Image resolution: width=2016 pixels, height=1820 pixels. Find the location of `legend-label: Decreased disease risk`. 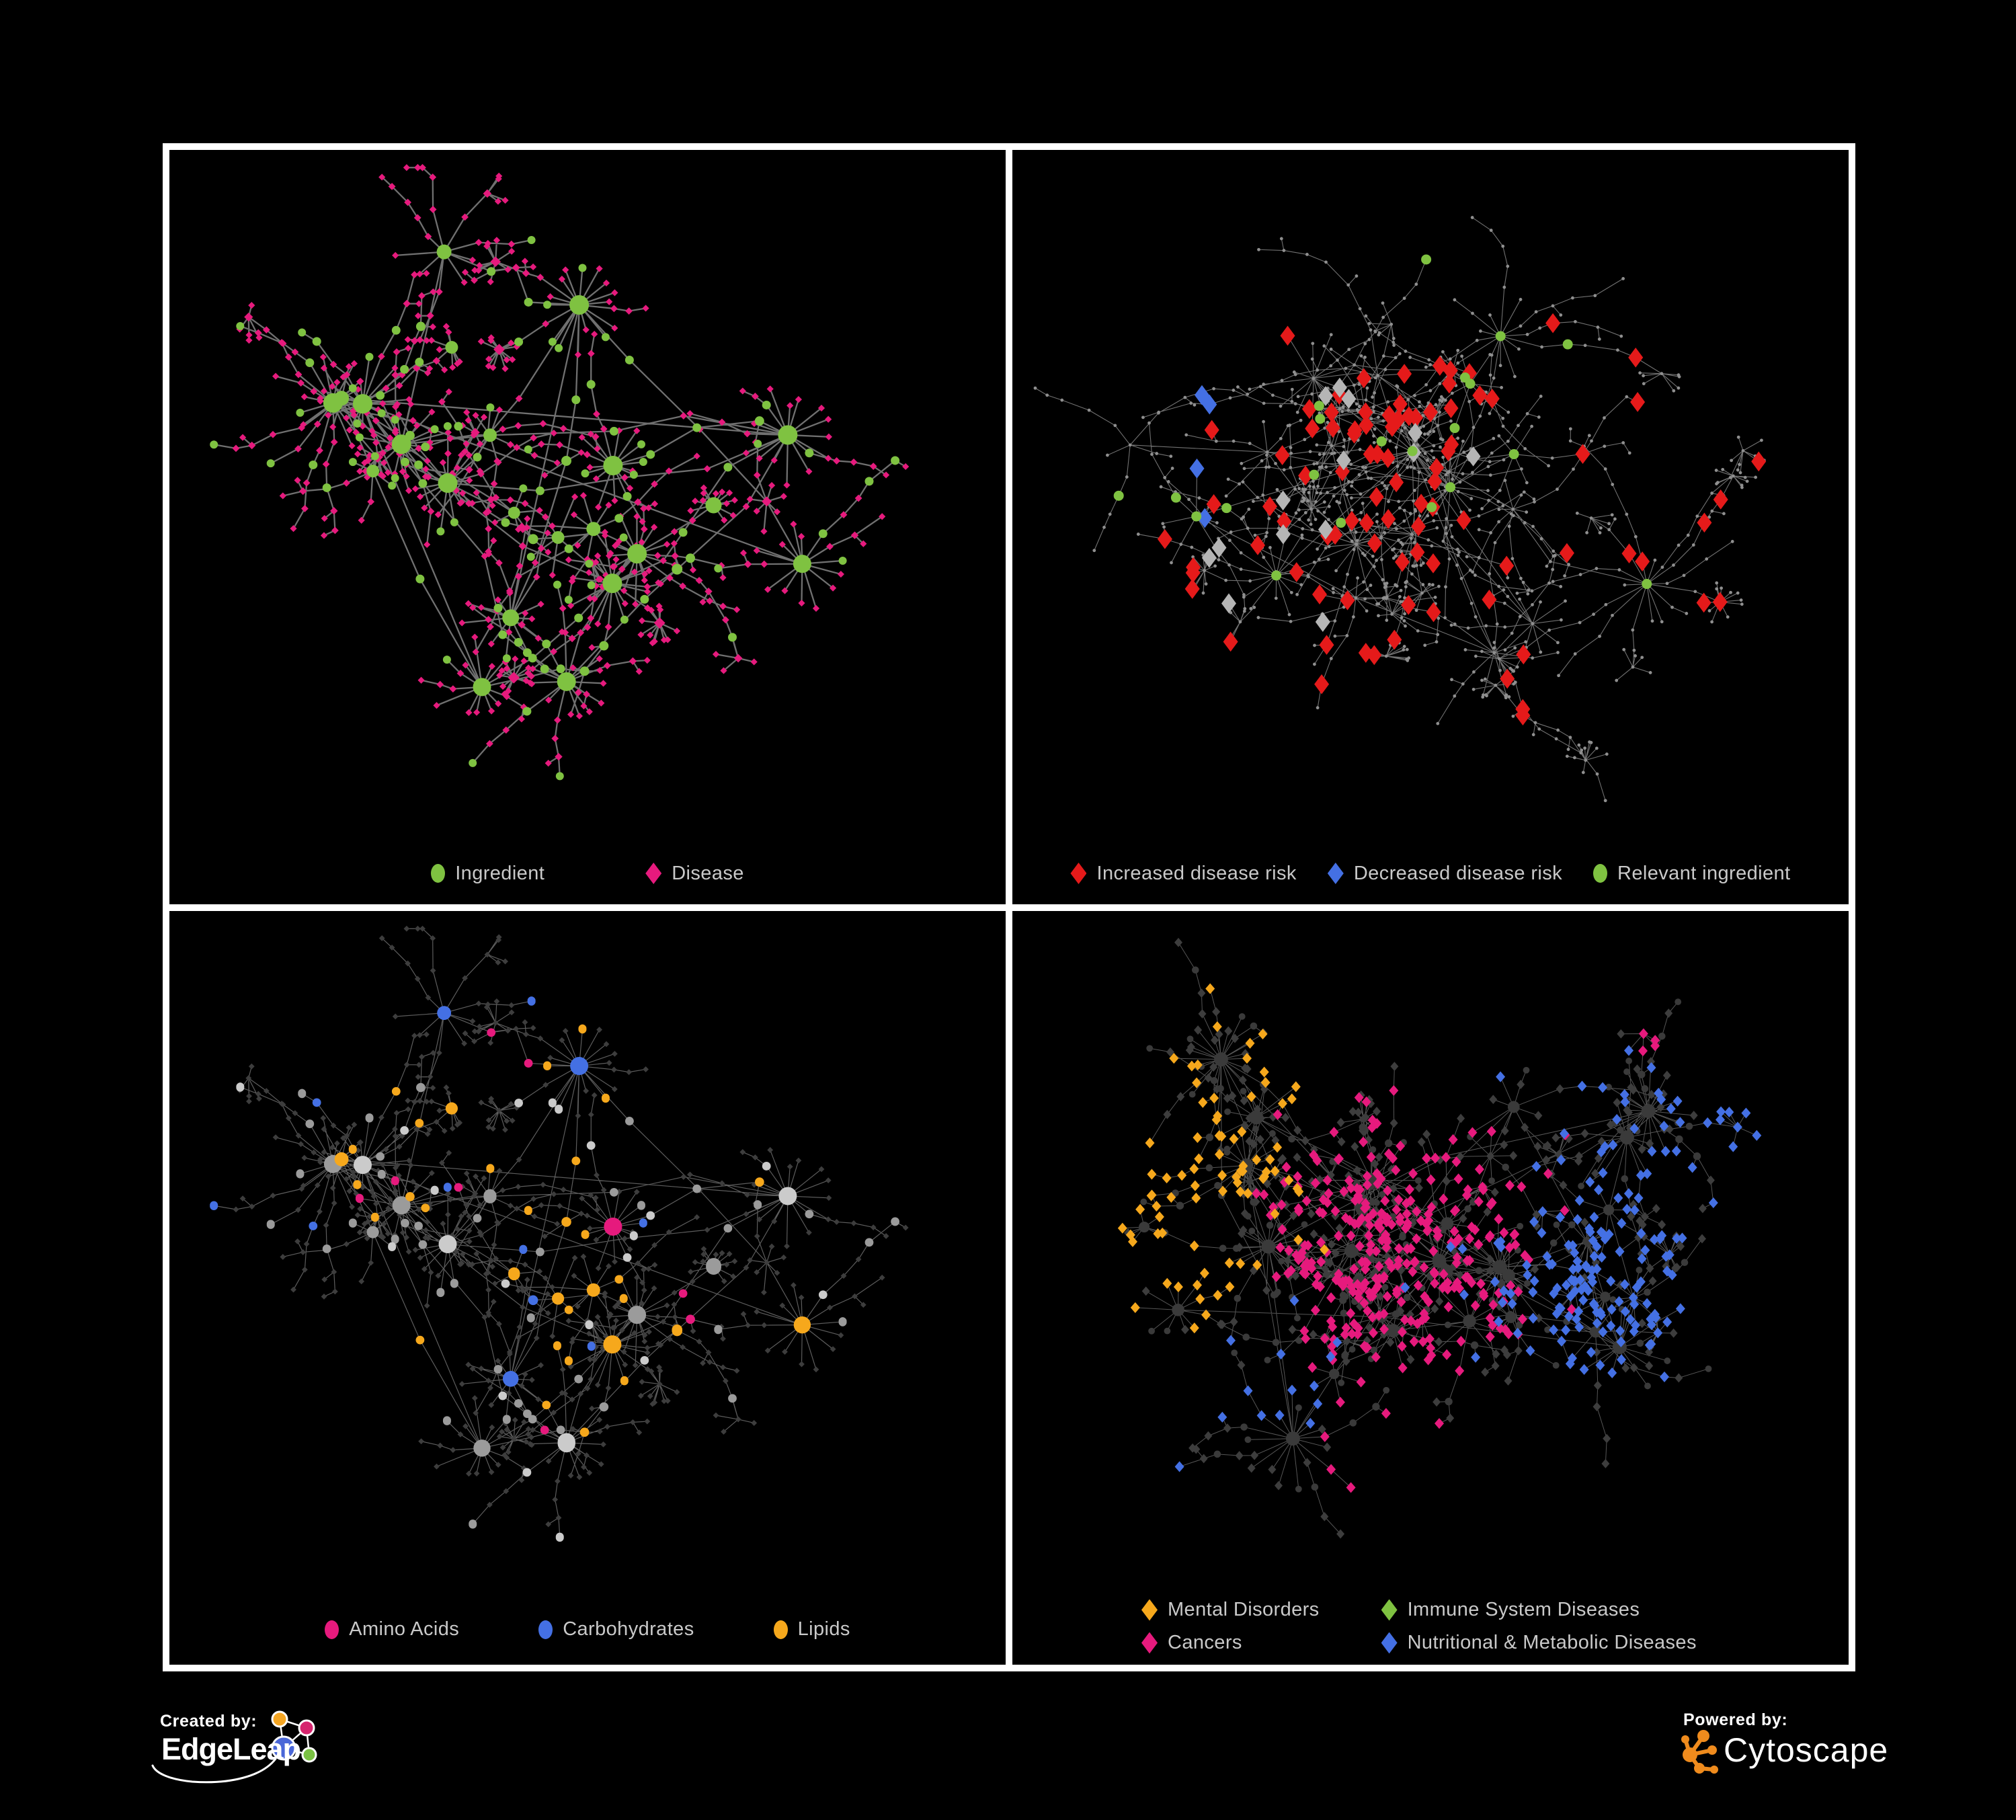

legend-label: Decreased disease risk is located at coordinates (1458, 873).